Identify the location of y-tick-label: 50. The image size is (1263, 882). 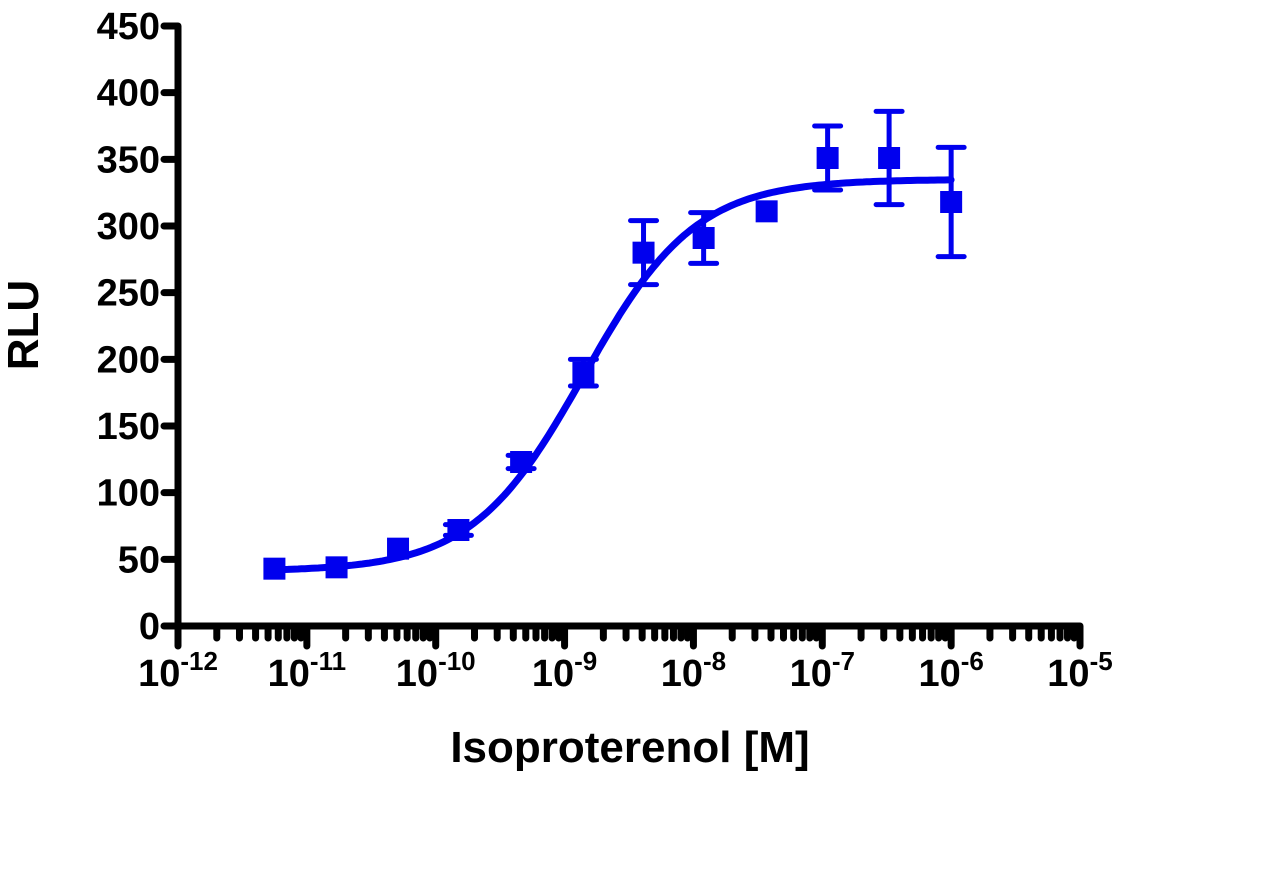
(139, 560).